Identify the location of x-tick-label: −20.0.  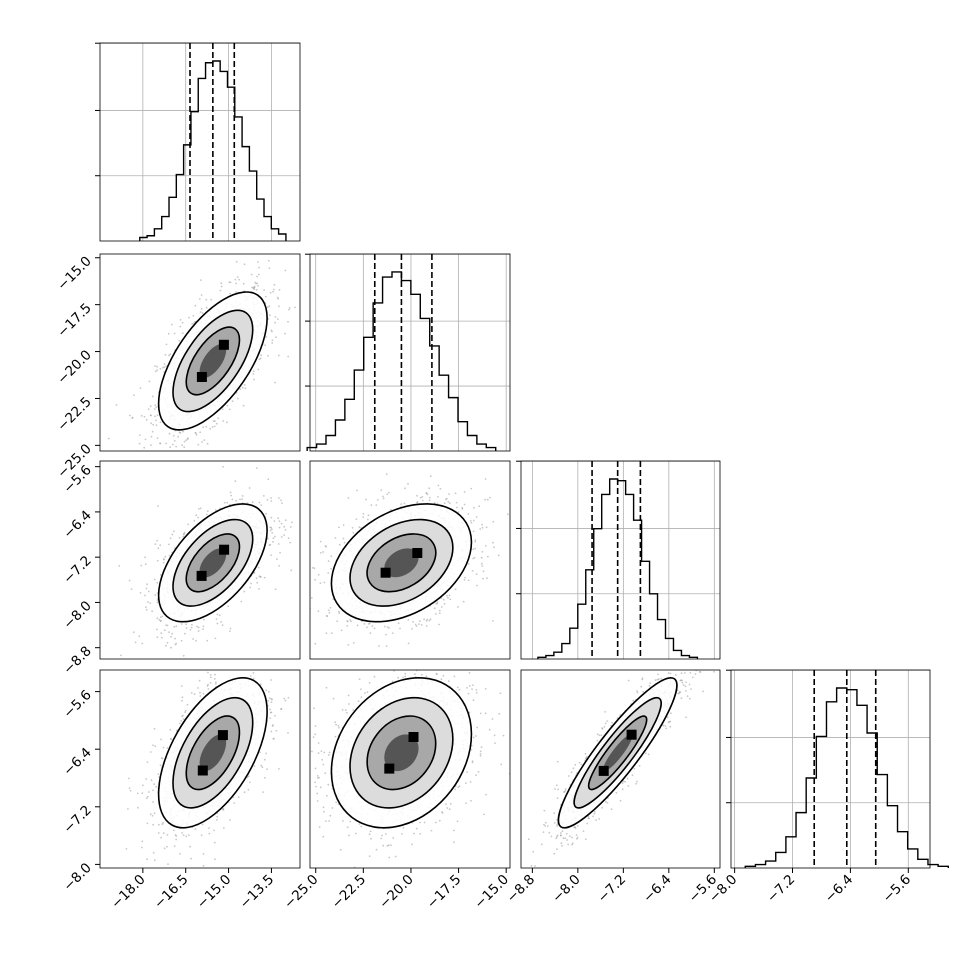
(396, 892).